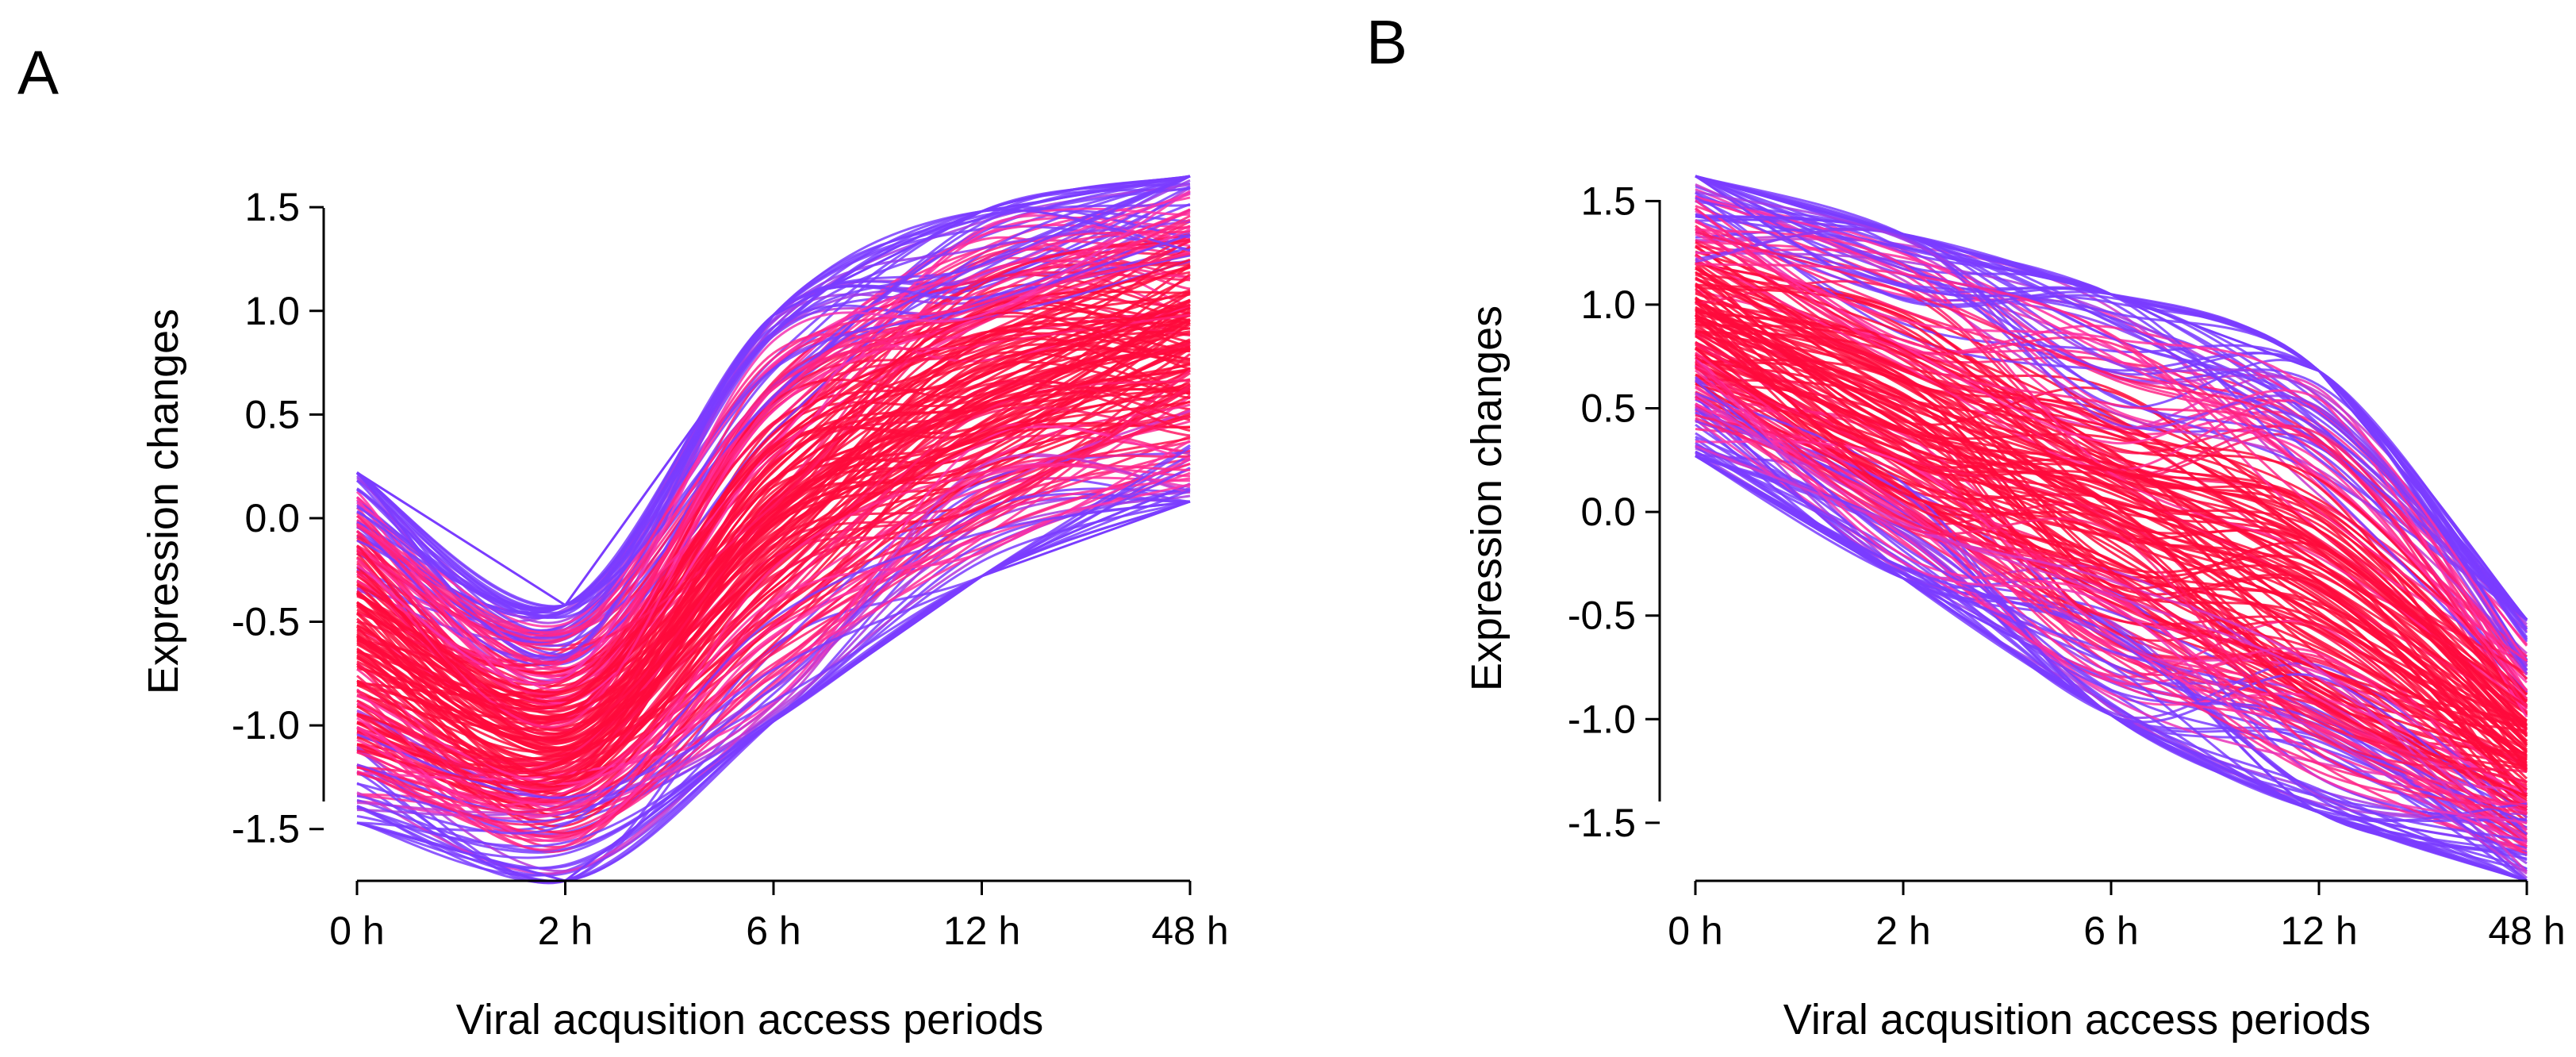 The image size is (2576, 1057). What do you see at coordinates (1608, 512) in the screenshot?
I see `y-tick-label: 0.0` at bounding box center [1608, 512].